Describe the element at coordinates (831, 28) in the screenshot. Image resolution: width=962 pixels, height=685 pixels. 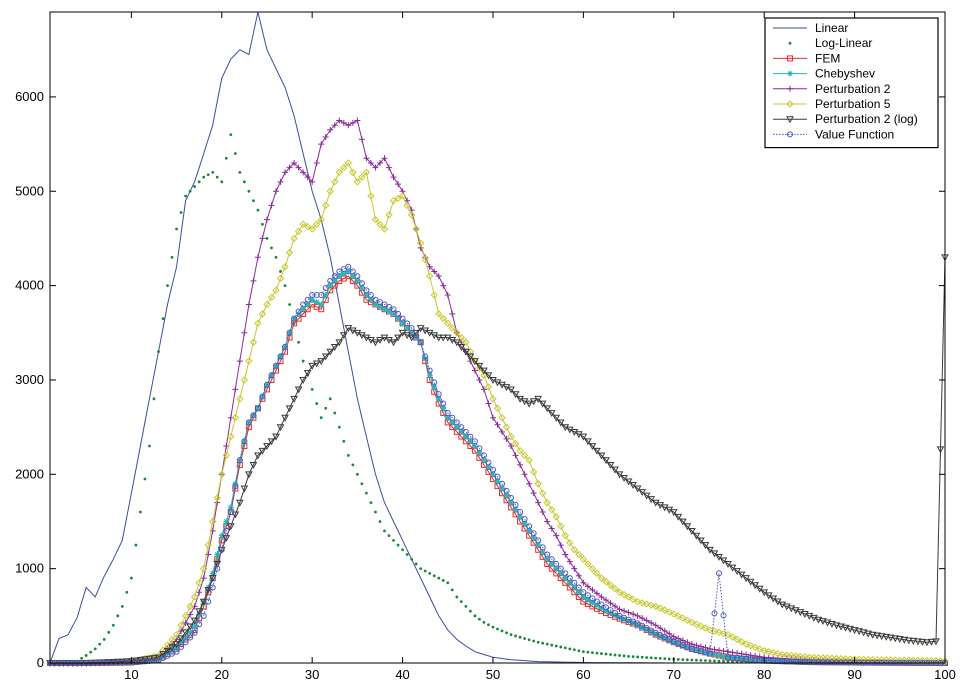
I see `legend-label: Linear` at that location.